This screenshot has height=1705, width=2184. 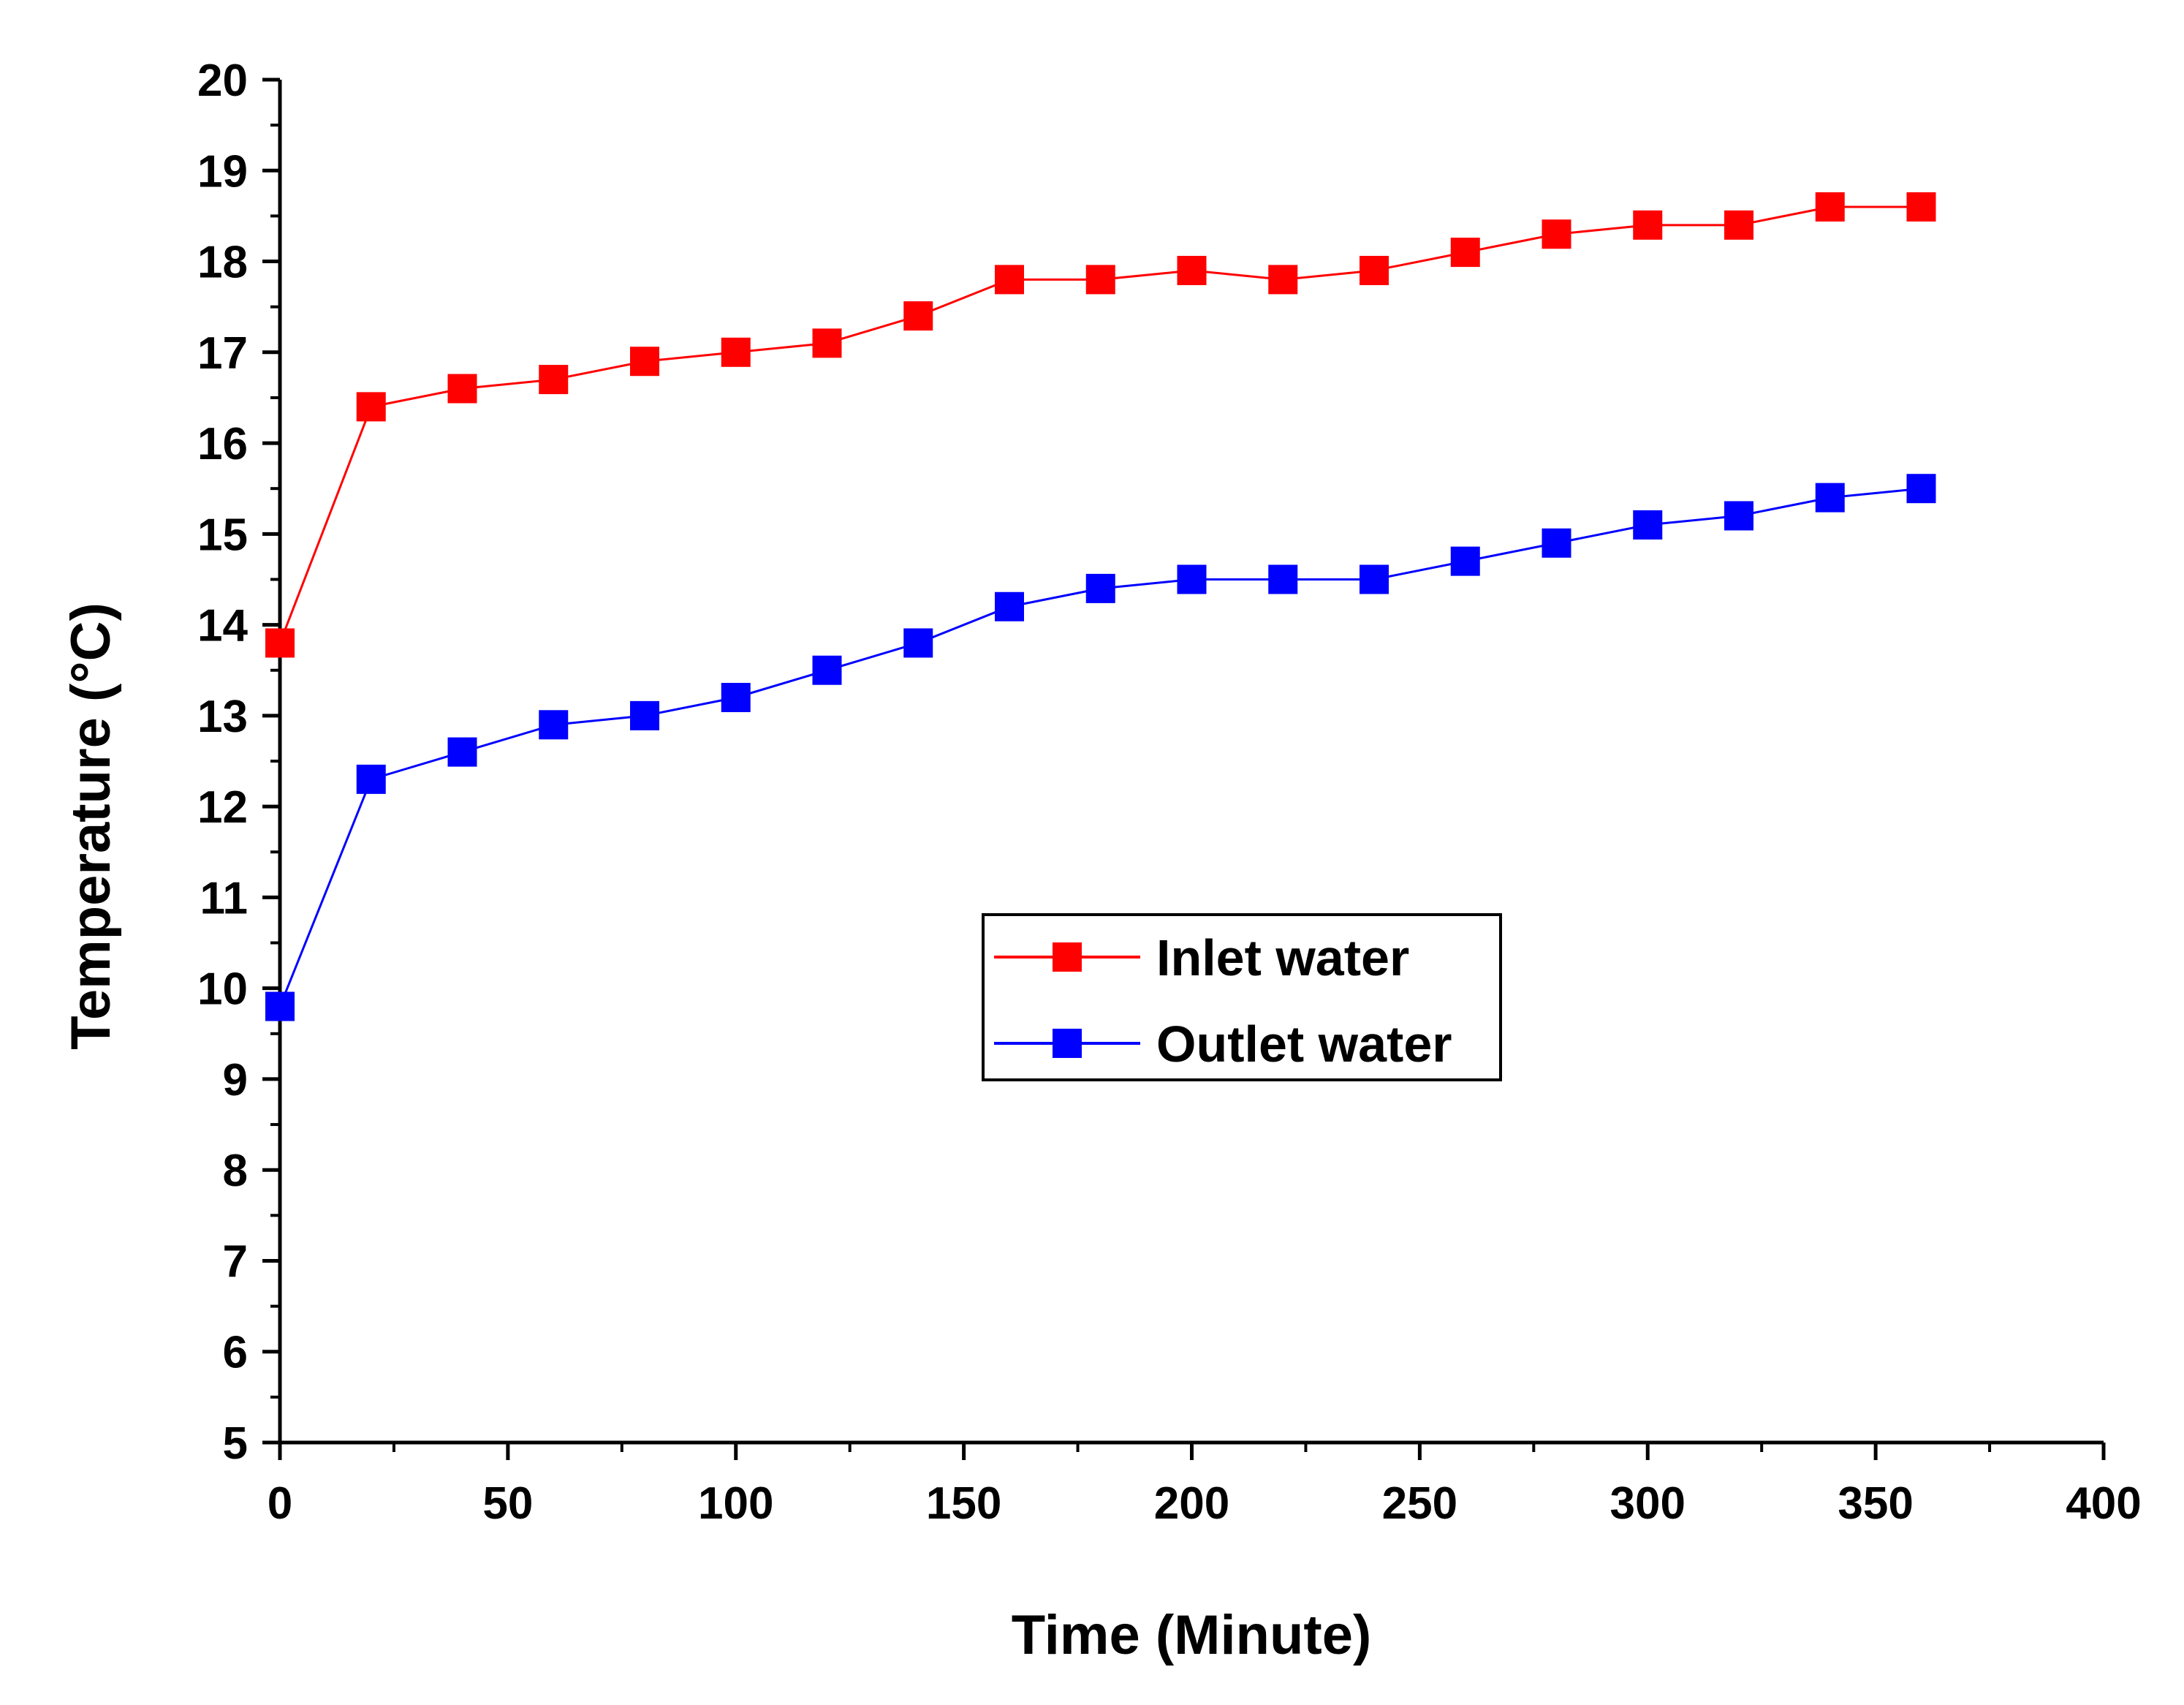 I want to click on y-tick-label: 15, so click(x=222, y=535).